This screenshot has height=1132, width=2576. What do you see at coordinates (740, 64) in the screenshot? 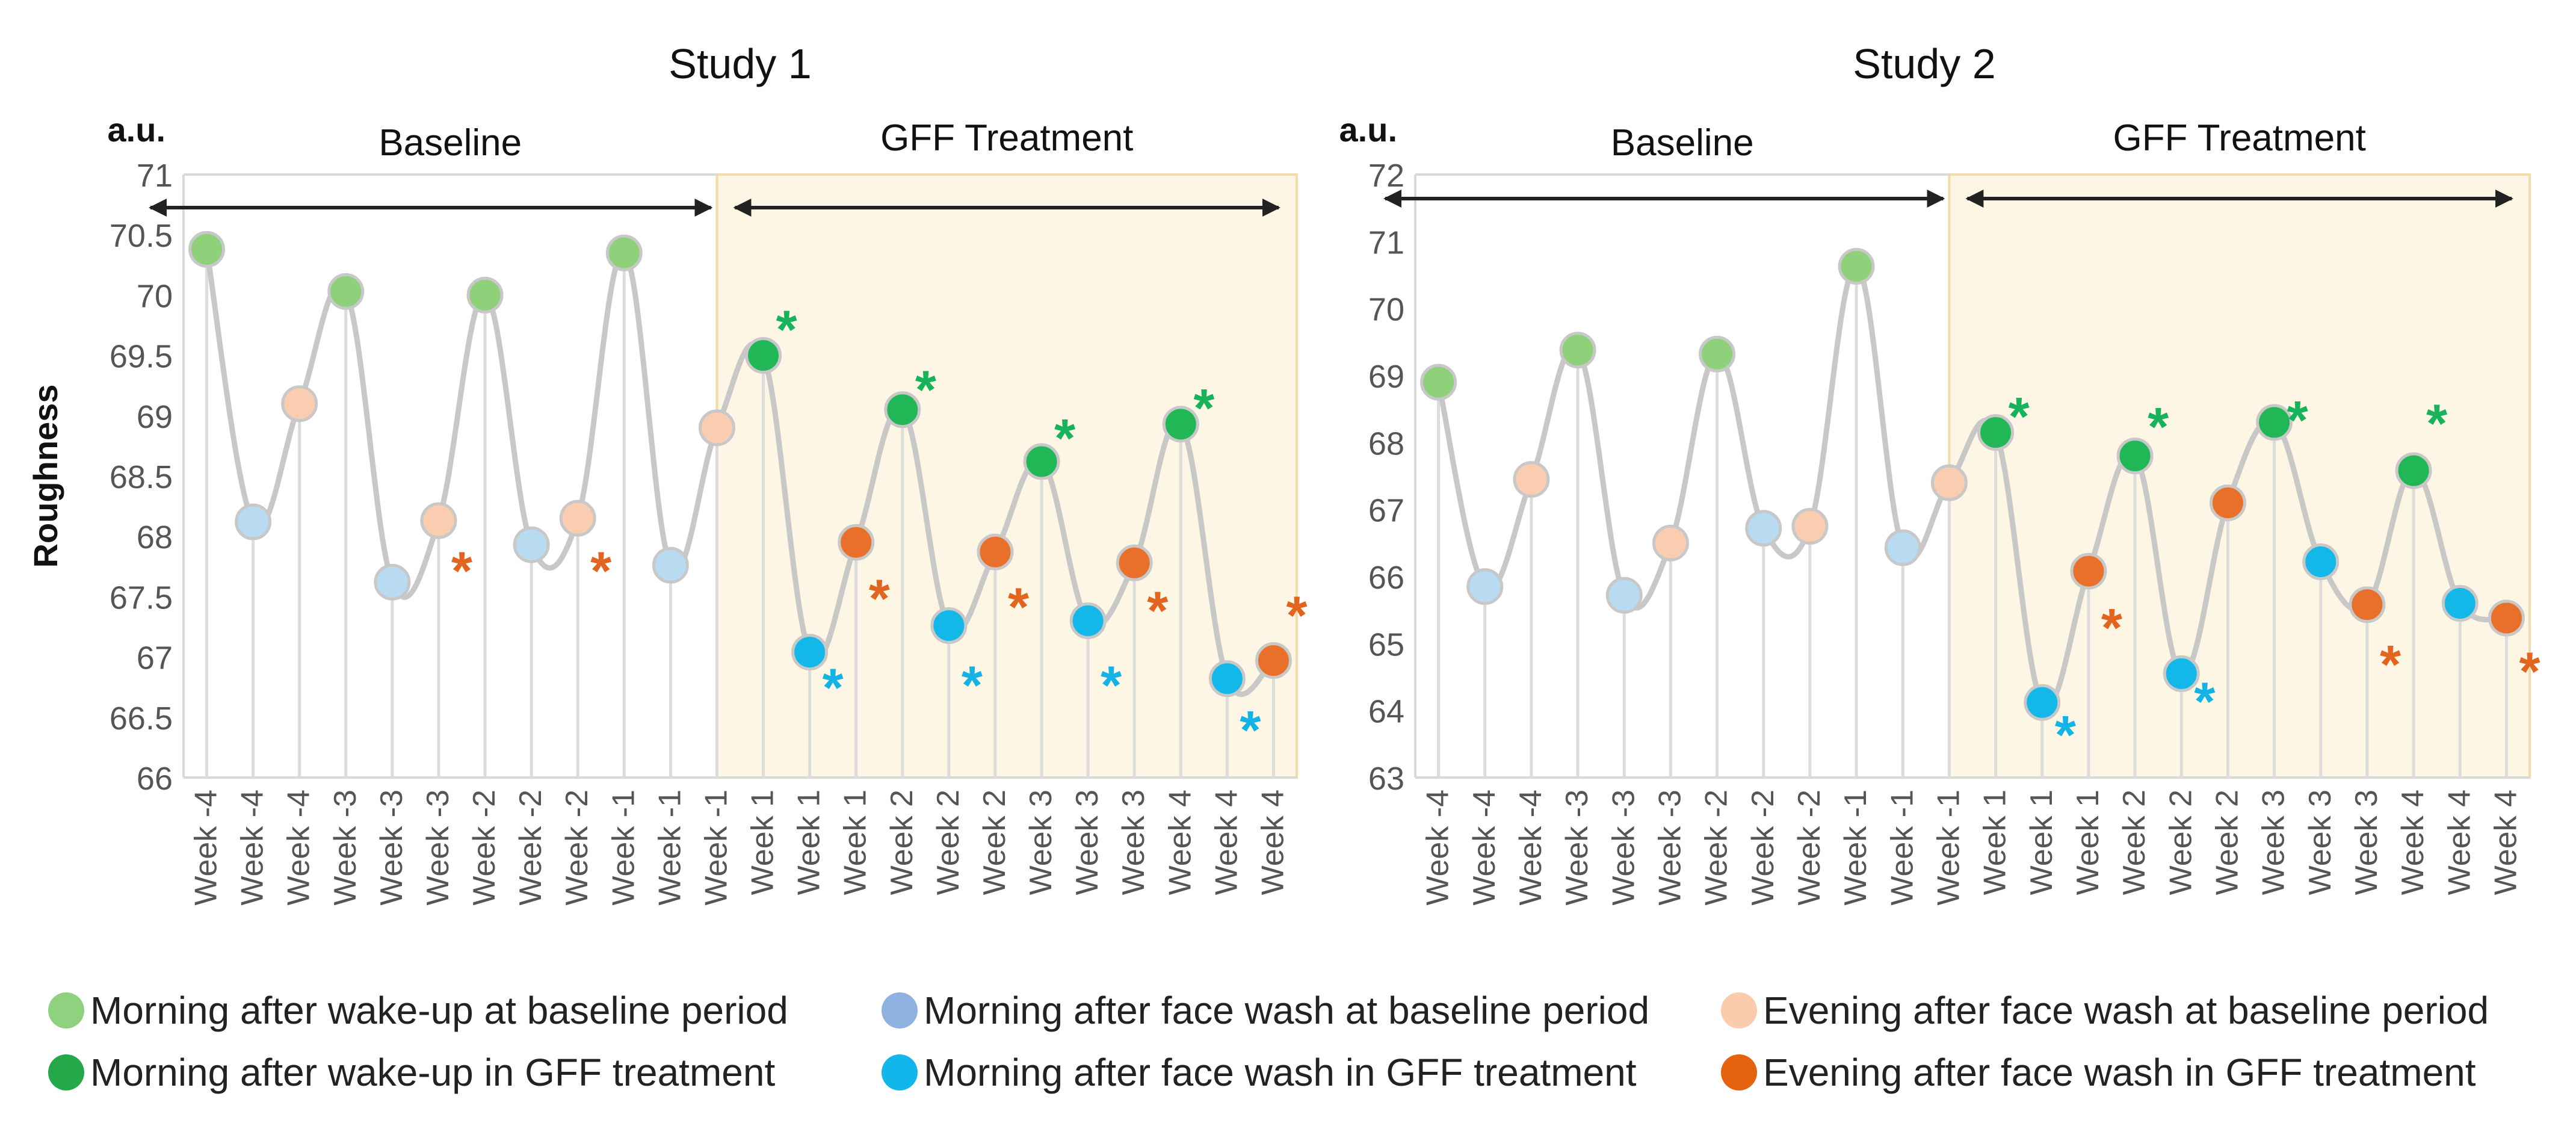
I see `chart-title: Study 1` at bounding box center [740, 64].